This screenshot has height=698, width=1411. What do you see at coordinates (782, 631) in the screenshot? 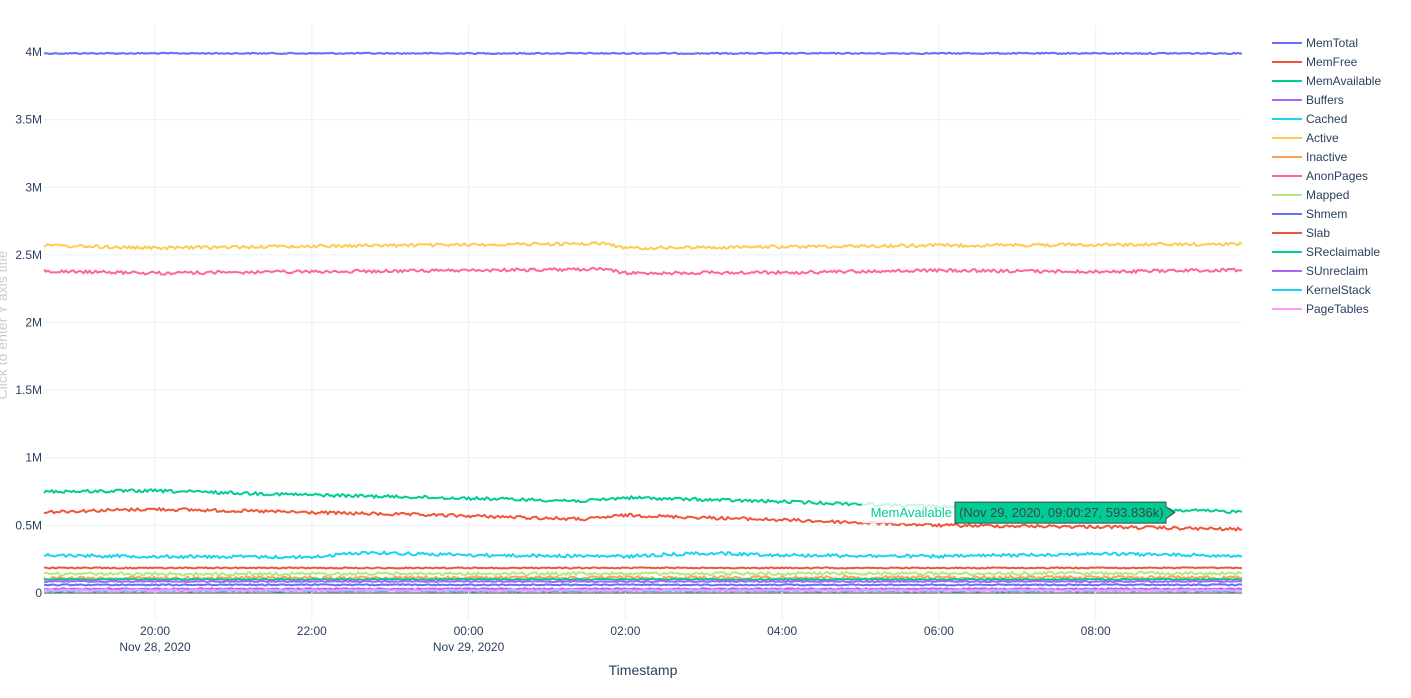
I see `x-tick-label: 04:00` at bounding box center [782, 631].